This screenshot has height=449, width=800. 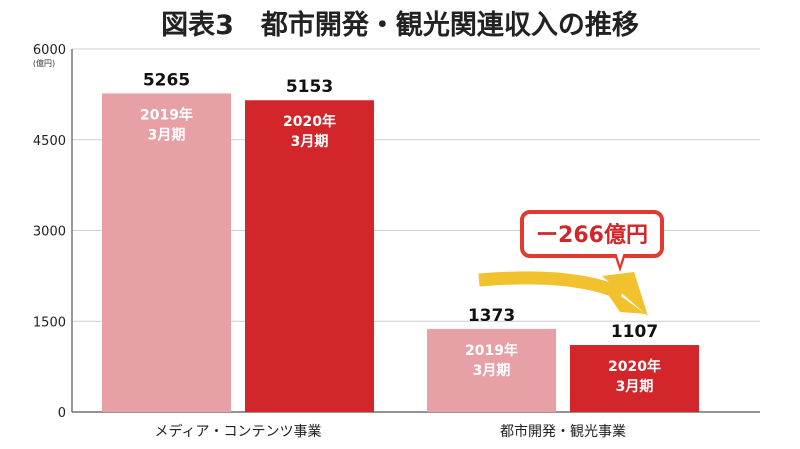 What do you see at coordinates (390, 431) in the screenshot?
I see `x-tick-labels: メディア・コンテンツ事業 都市開発・観光事業` at bounding box center [390, 431].